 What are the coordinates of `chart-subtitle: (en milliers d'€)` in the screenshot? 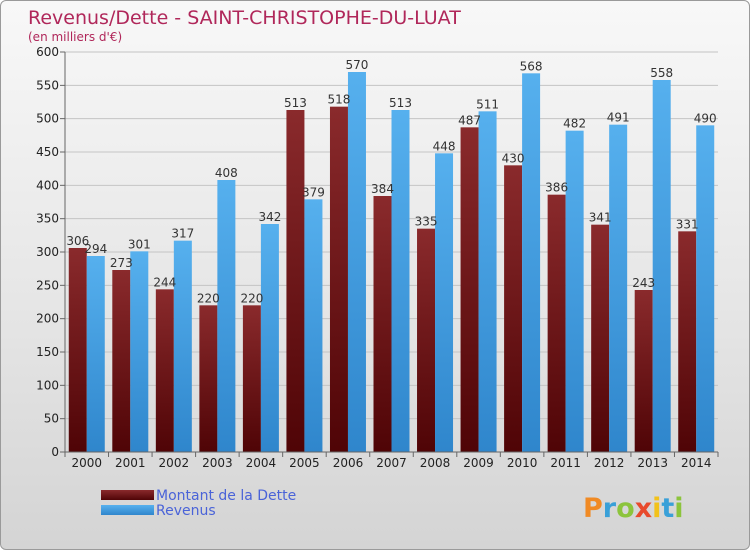 It's located at (75, 37).